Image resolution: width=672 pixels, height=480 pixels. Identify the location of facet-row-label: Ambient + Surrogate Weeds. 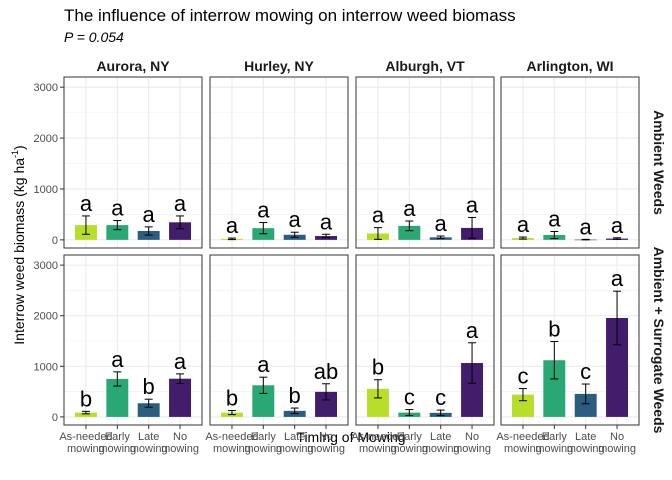
(659, 340).